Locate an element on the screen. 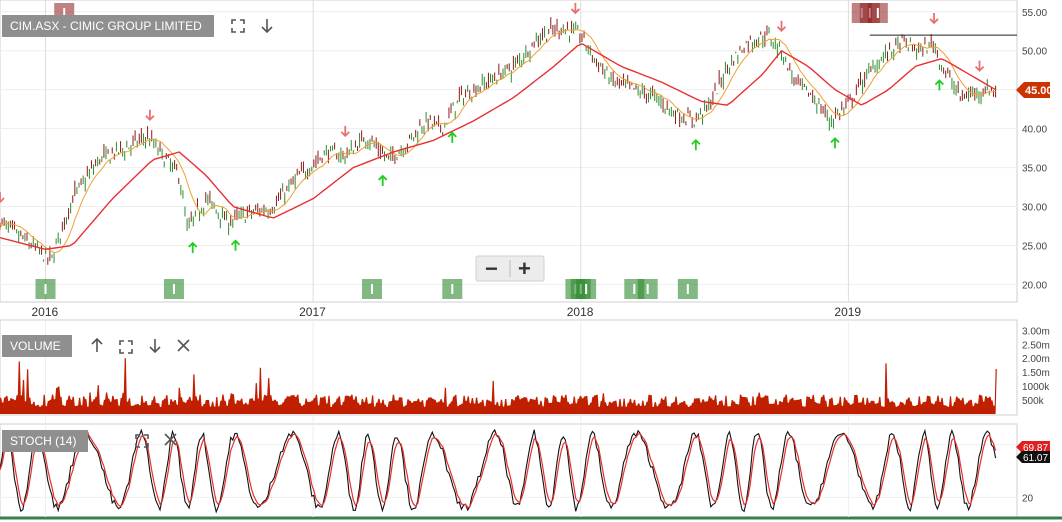 Image resolution: width=1062 pixels, height=522 pixels. zoom-in-button: + is located at coordinates (524, 268).